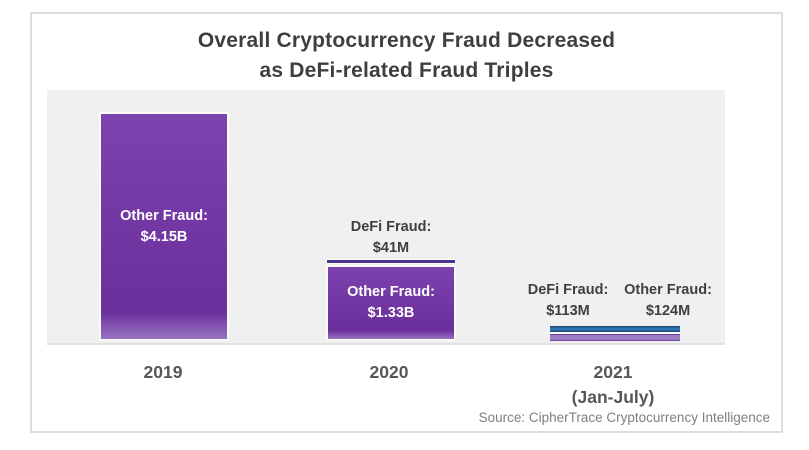  I want to click on bar-label-2019-other-value: $4.15B, so click(164, 236).